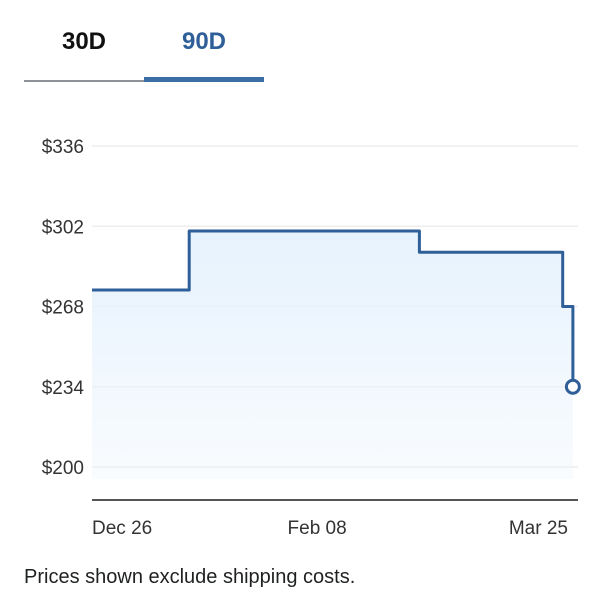 The width and height of the screenshot is (604, 600). Describe the element at coordinates (63, 468) in the screenshot. I see `y-tick-label: $200` at that location.